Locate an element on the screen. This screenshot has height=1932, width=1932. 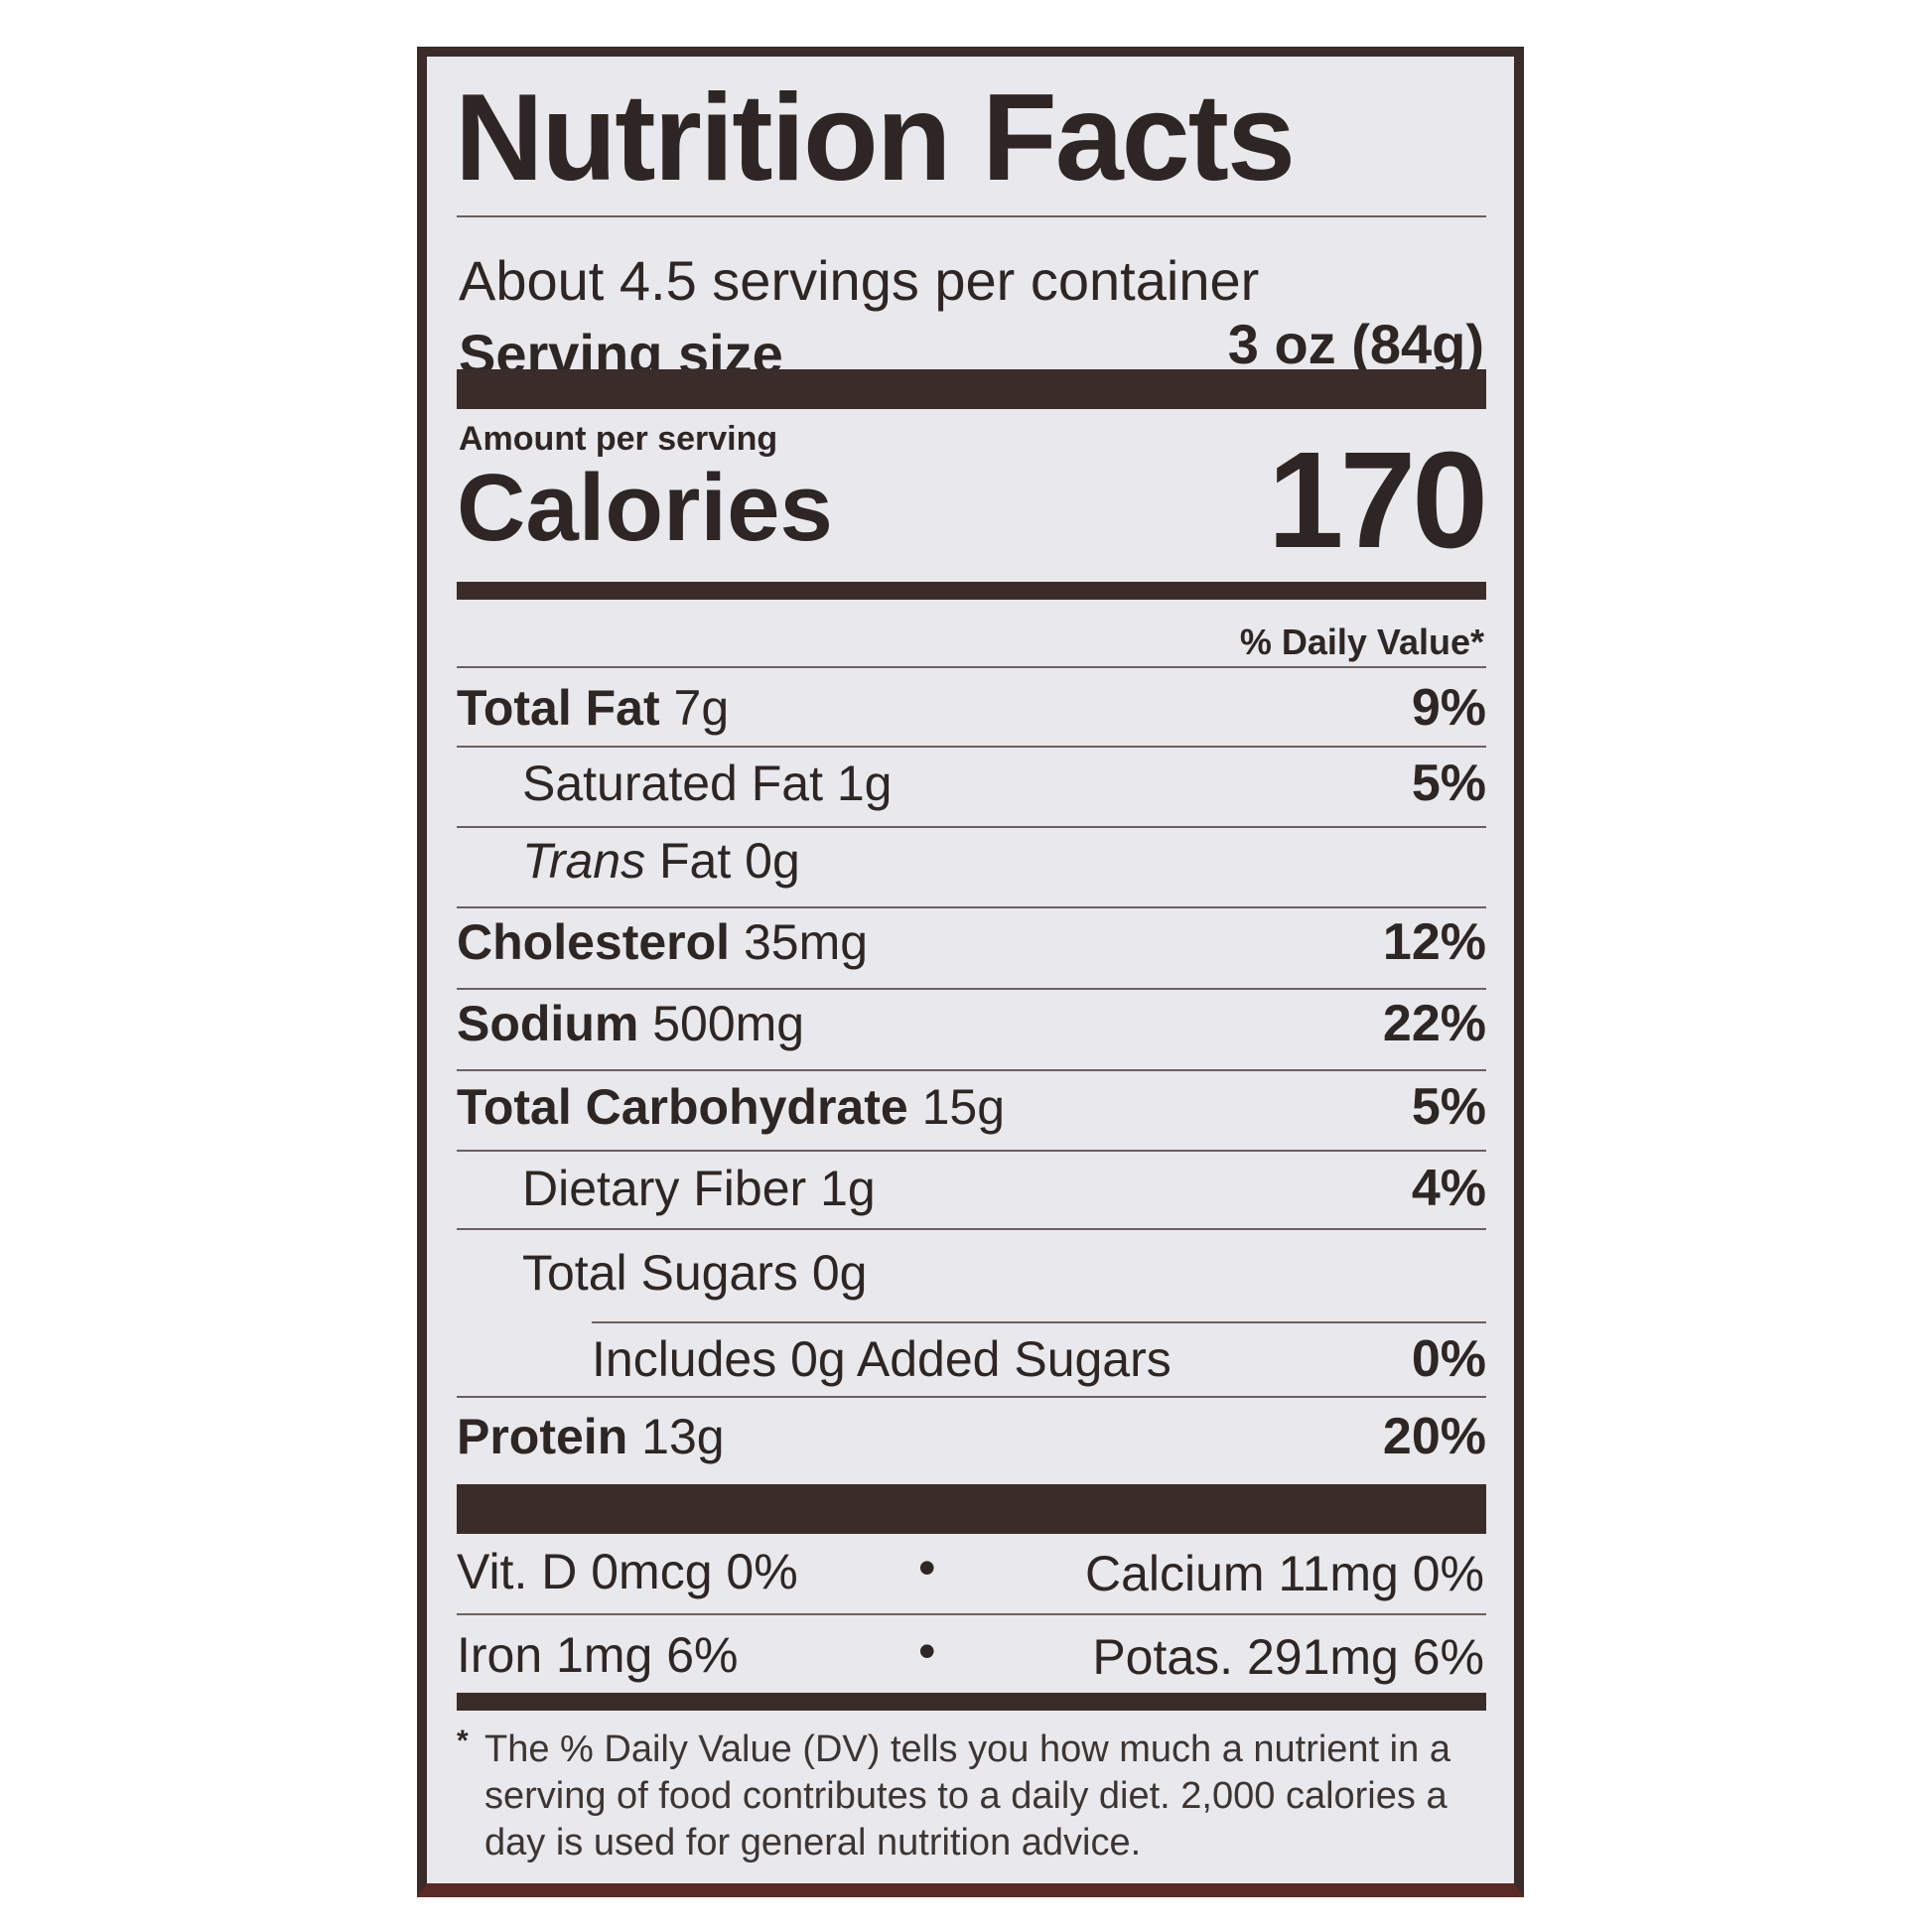
nutrient-row-sodium: Sodium 500mg 22% is located at coordinates (971, 1024).